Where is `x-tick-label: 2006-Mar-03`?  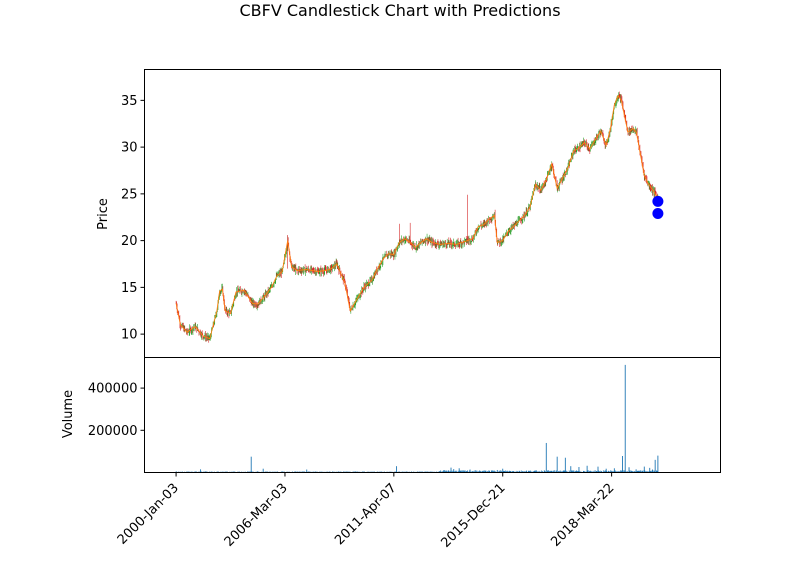
x-tick-label: 2006-Mar-03 is located at coordinates (256, 515).